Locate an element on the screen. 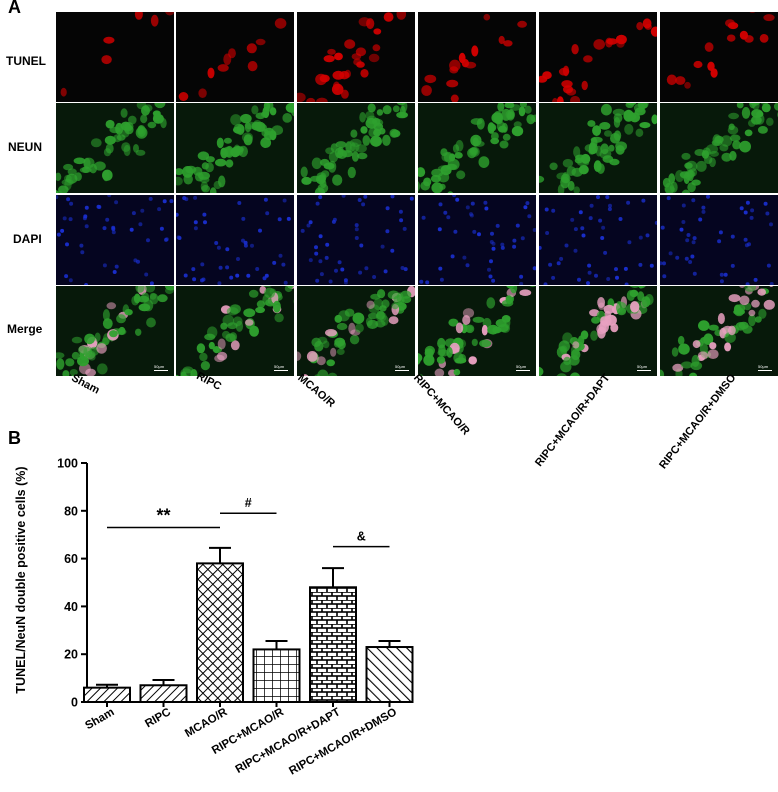 The image size is (778, 792). y-tick-label: 80 is located at coordinates (71, 511).